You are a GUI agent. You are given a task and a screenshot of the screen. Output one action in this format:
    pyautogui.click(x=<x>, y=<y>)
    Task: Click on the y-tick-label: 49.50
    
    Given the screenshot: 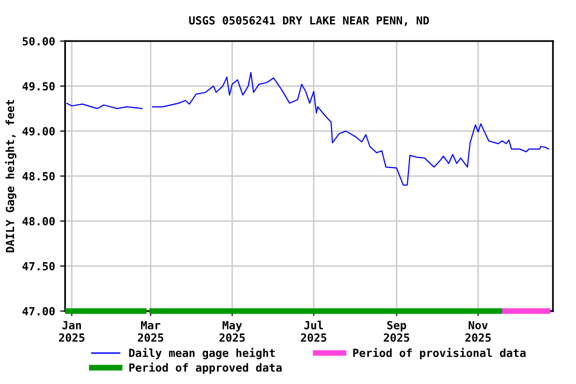 What is the action you would take?
    pyautogui.click(x=38, y=86)
    